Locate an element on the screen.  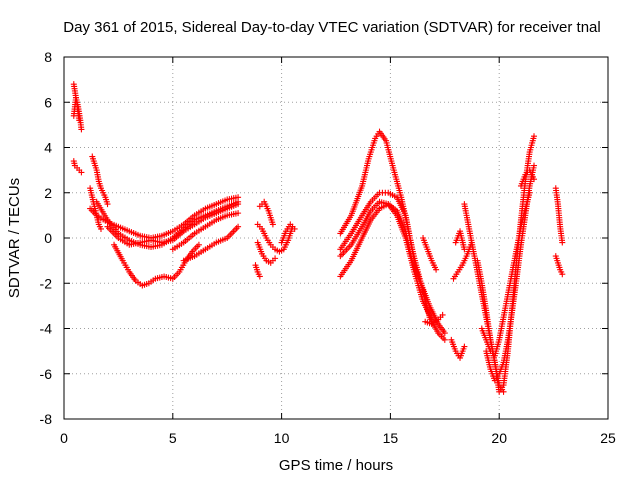
series-tr8 is located at coordinates (173, 224).